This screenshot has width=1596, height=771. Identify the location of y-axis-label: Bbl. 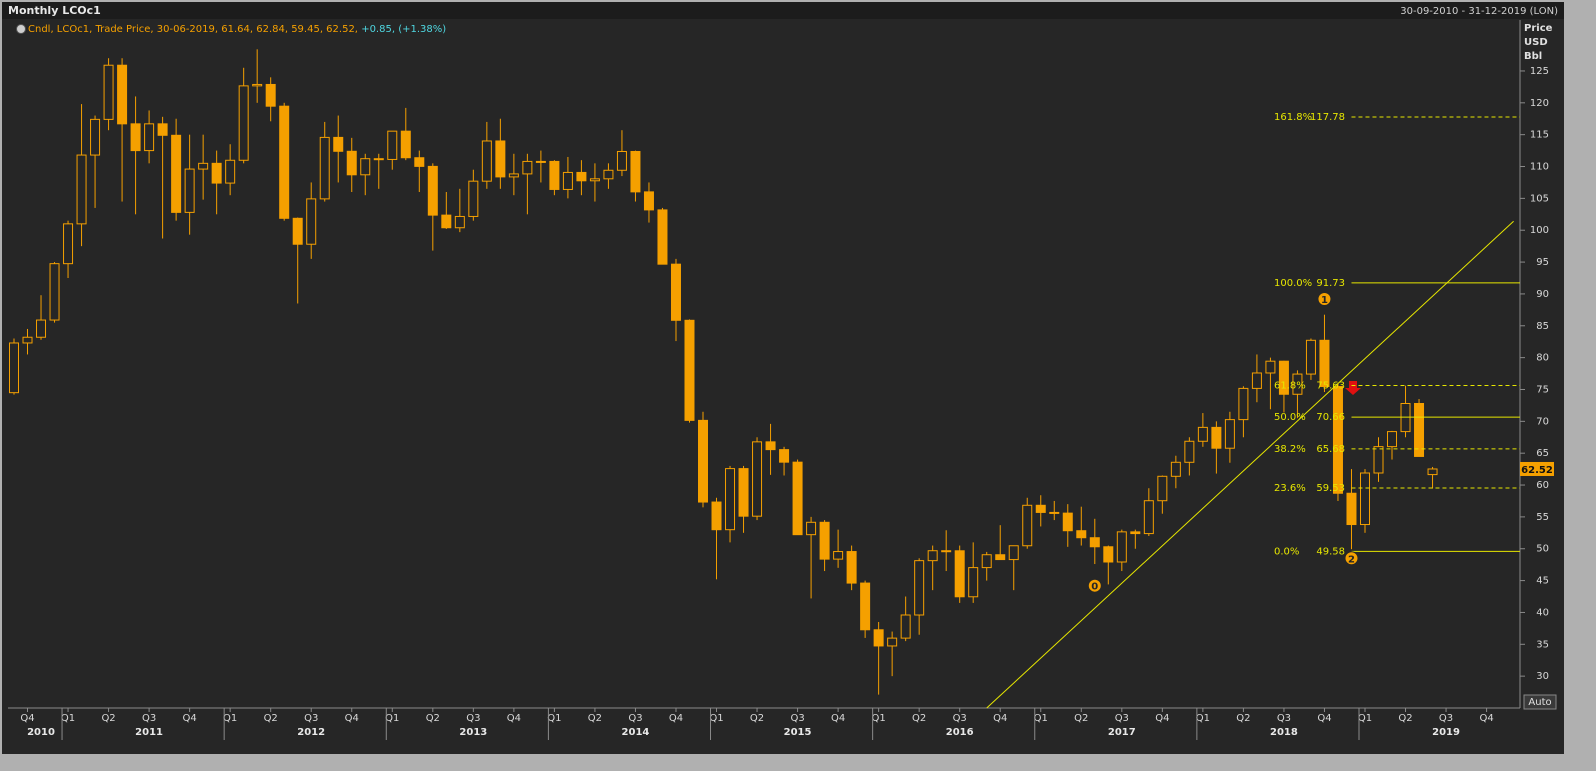
(1533, 56).